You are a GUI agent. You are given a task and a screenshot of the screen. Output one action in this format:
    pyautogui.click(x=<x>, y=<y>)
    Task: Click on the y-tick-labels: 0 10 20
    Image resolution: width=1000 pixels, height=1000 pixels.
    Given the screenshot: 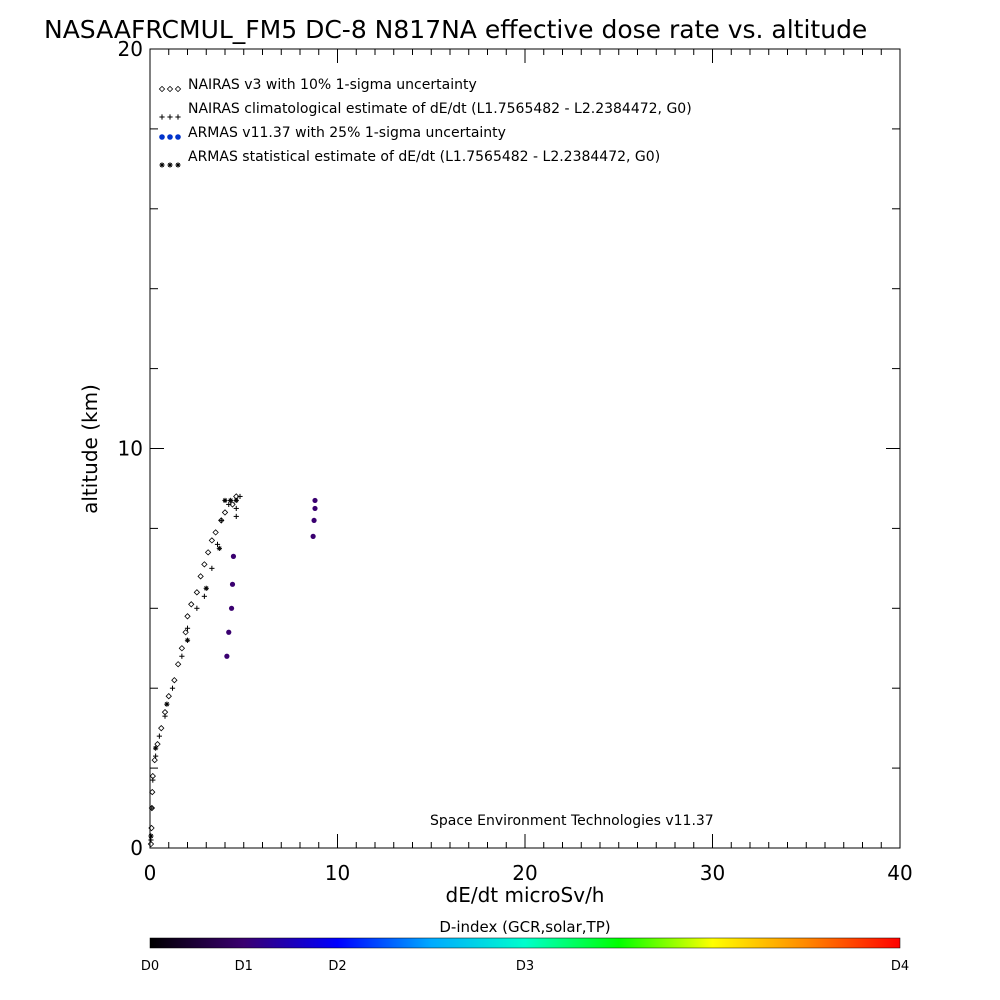 What is the action you would take?
    pyautogui.click(x=130, y=448)
    